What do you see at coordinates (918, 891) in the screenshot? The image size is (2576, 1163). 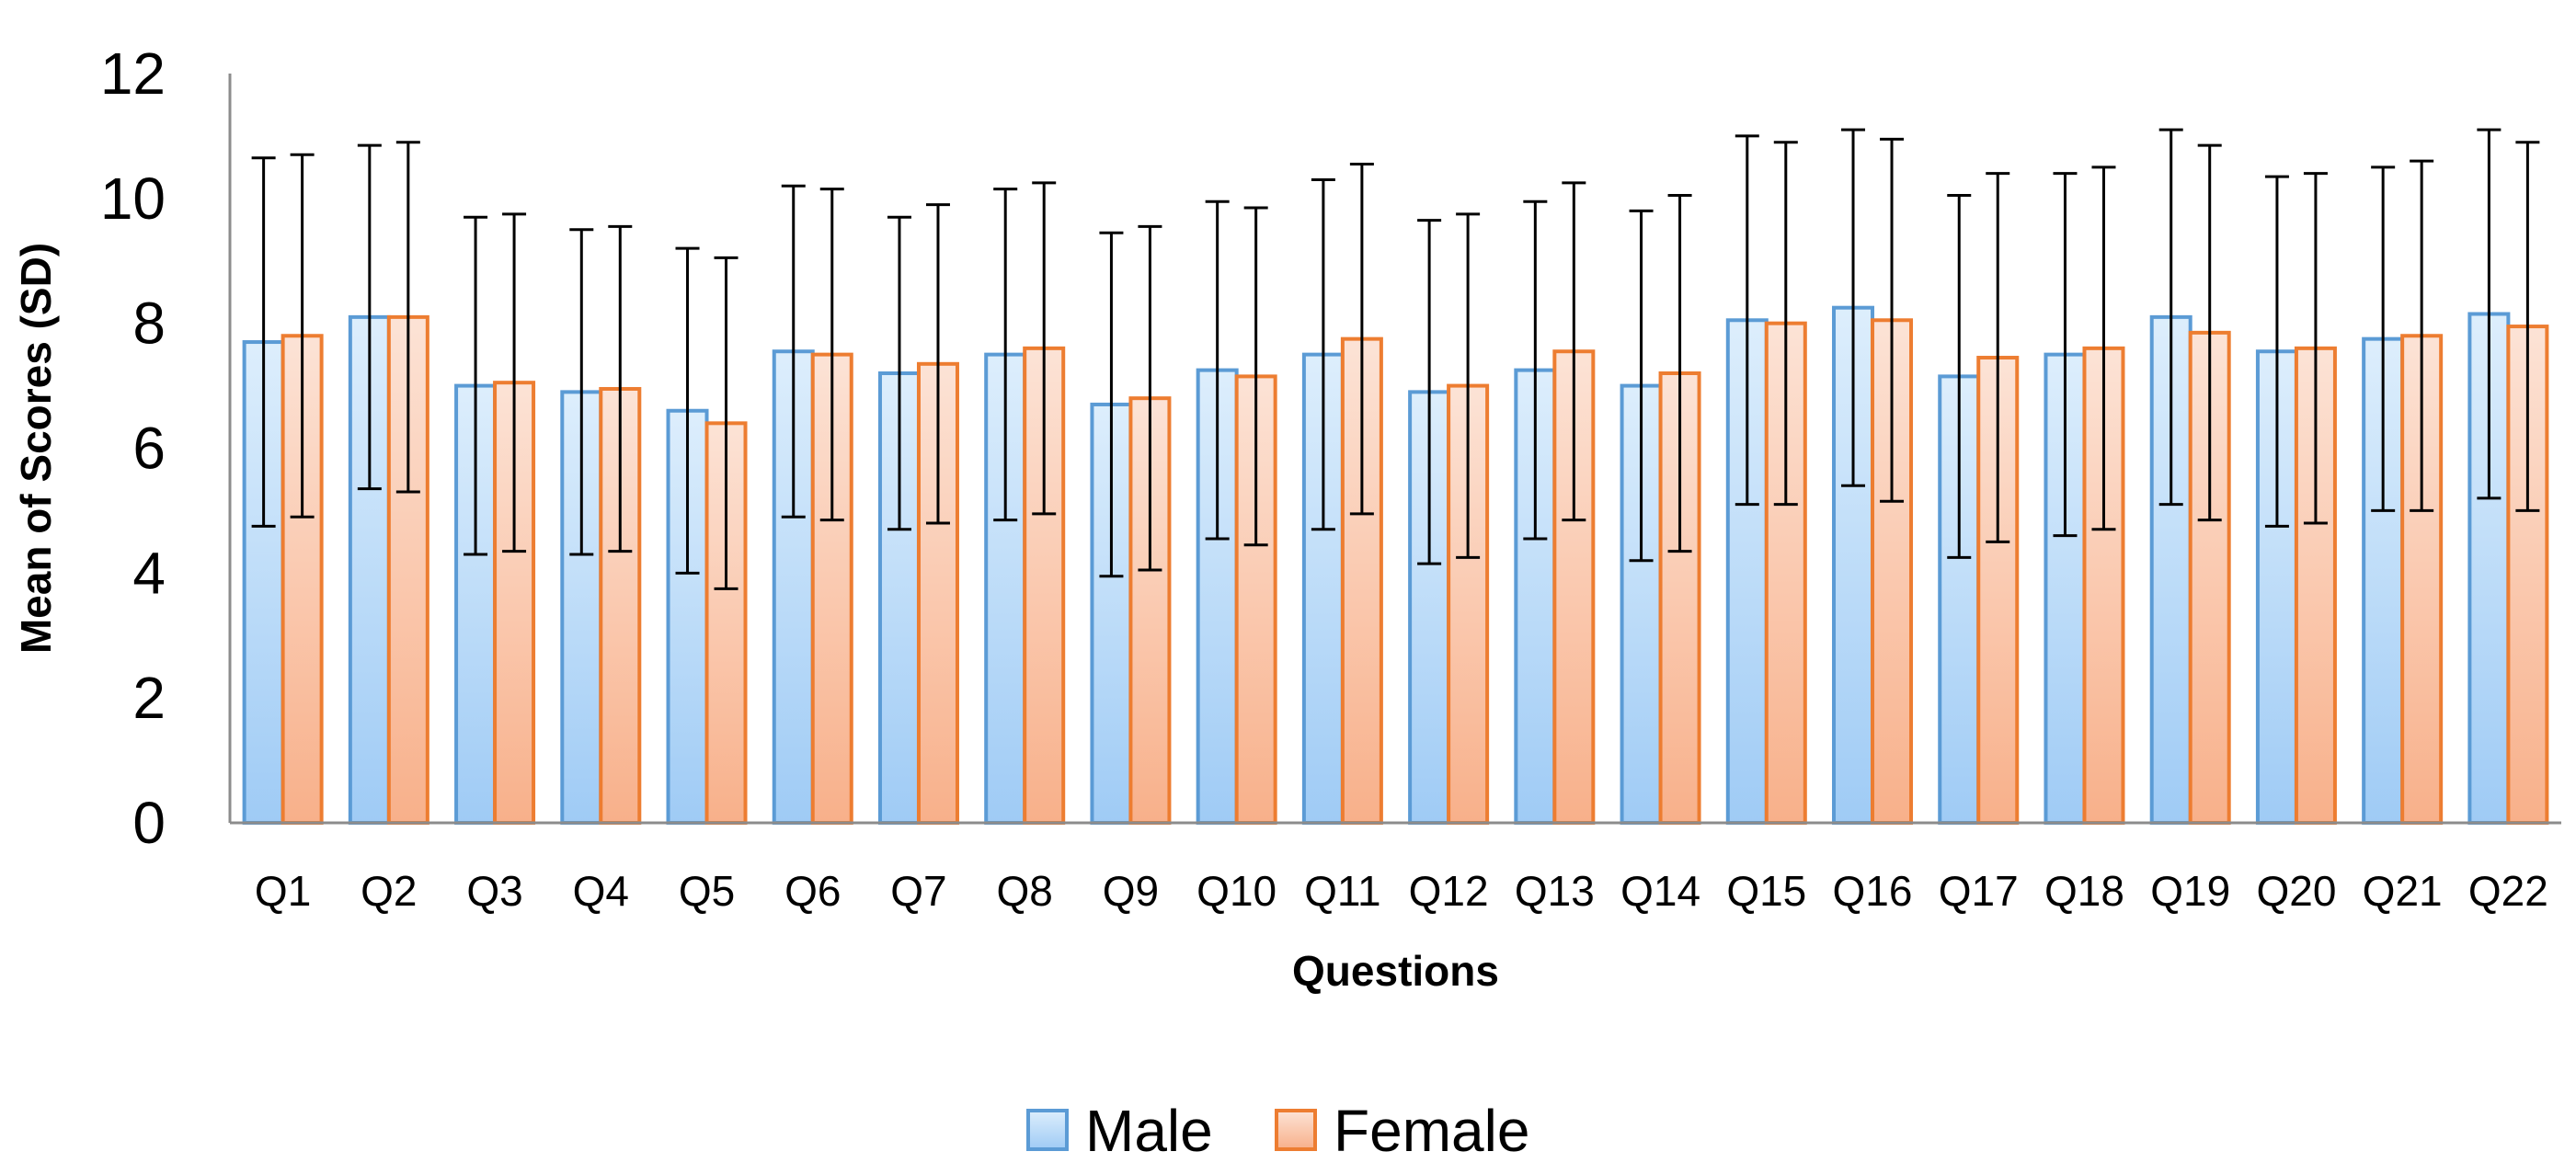 I see `x-tick-label: Q7` at bounding box center [918, 891].